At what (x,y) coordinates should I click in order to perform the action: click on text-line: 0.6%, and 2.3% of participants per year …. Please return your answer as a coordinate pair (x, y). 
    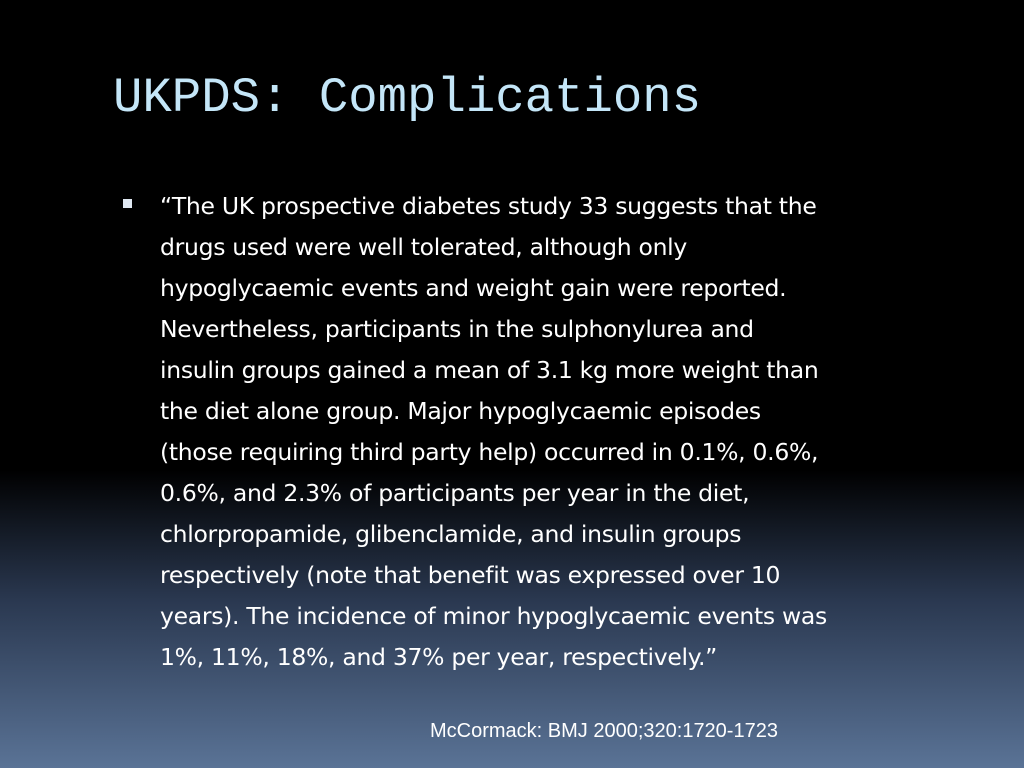
    Looking at the image, I should click on (455, 493).